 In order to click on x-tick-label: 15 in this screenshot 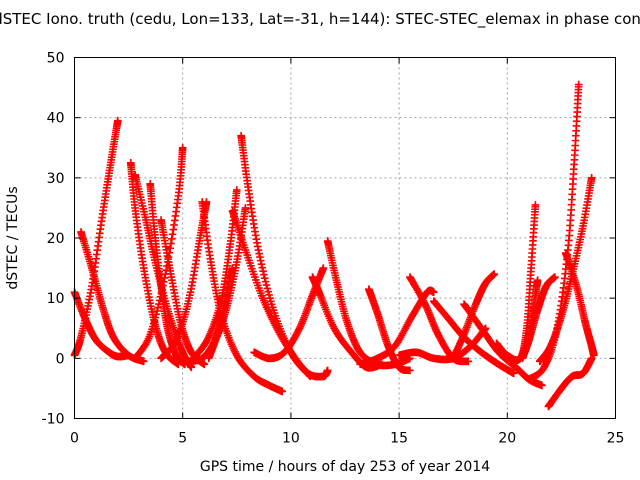, I will do `click(399, 439)`.